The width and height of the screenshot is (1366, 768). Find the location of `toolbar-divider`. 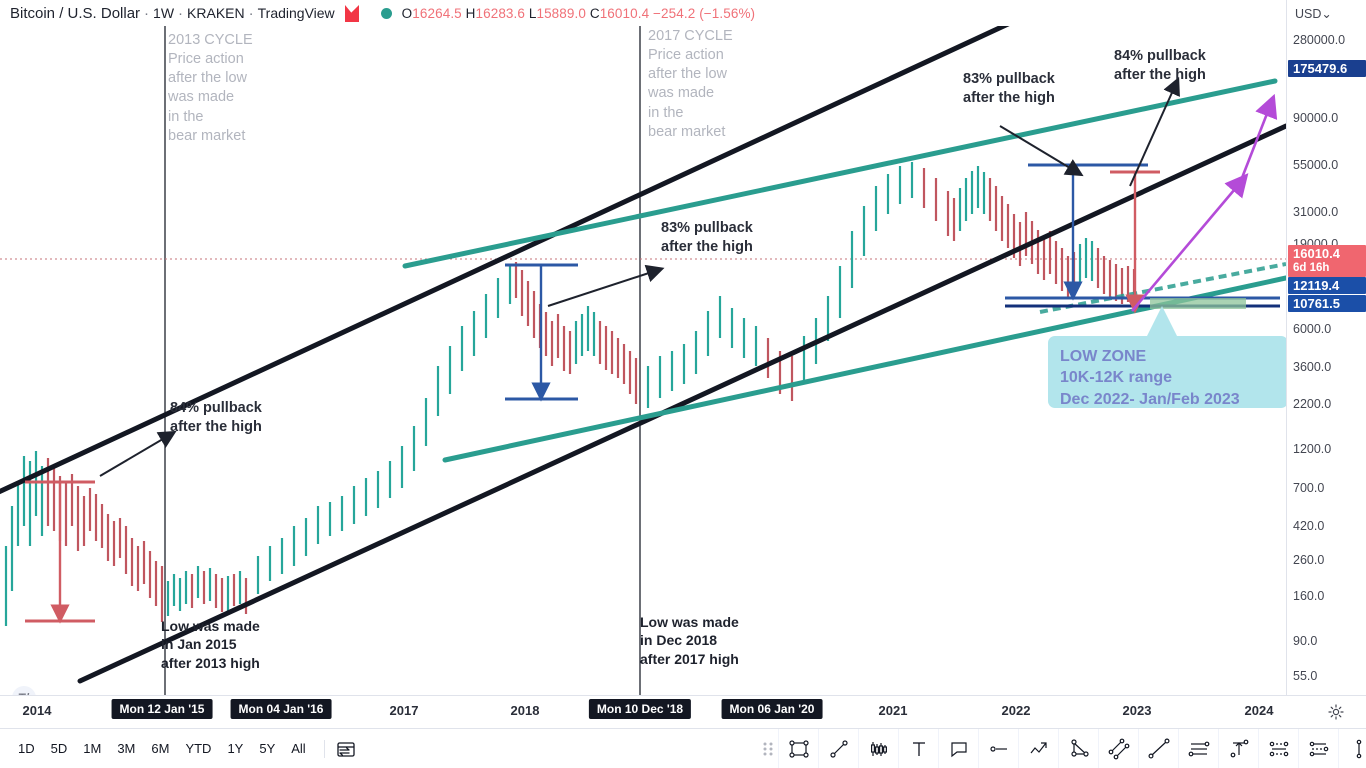

toolbar-divider is located at coordinates (324, 748).